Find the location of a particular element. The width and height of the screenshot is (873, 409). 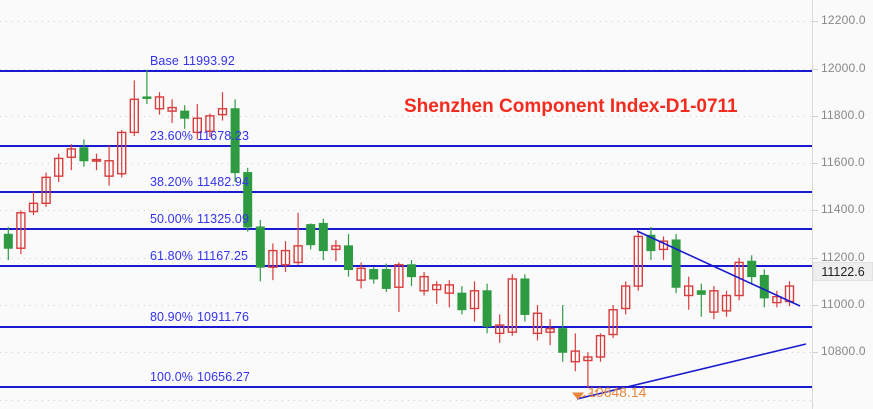

fib-level-label: 50.00% 11325.09 is located at coordinates (199, 219).